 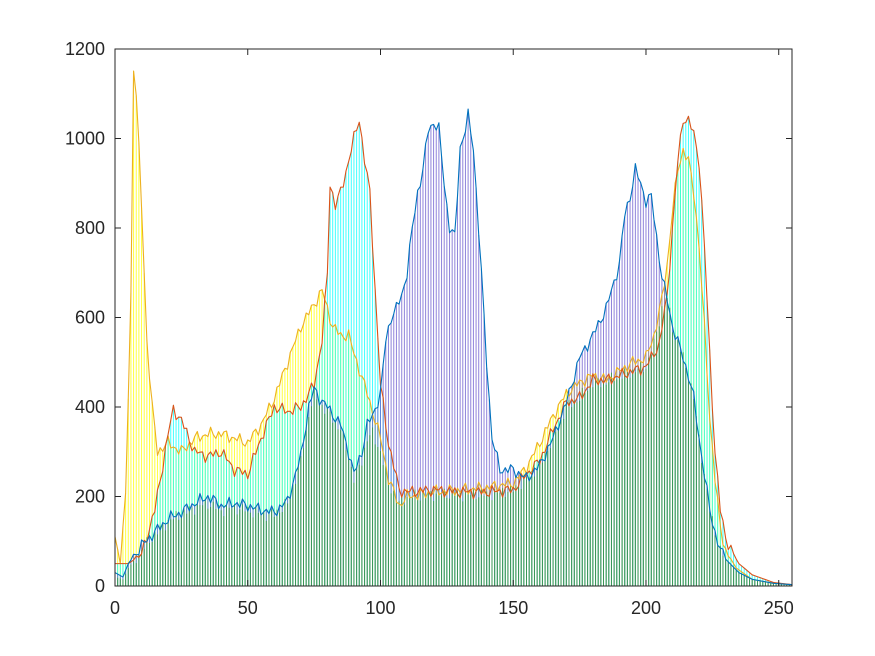 What do you see at coordinates (646, 608) in the screenshot?
I see `x-tick-label: 200` at bounding box center [646, 608].